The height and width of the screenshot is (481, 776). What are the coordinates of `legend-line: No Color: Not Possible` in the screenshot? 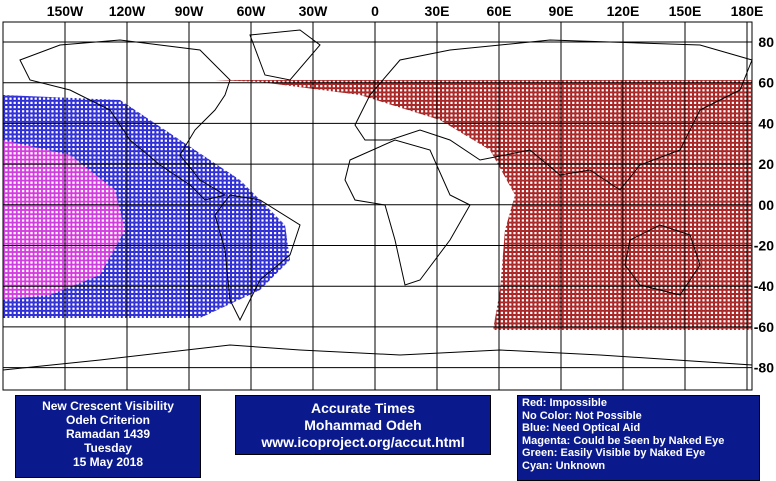 It's located at (582, 415).